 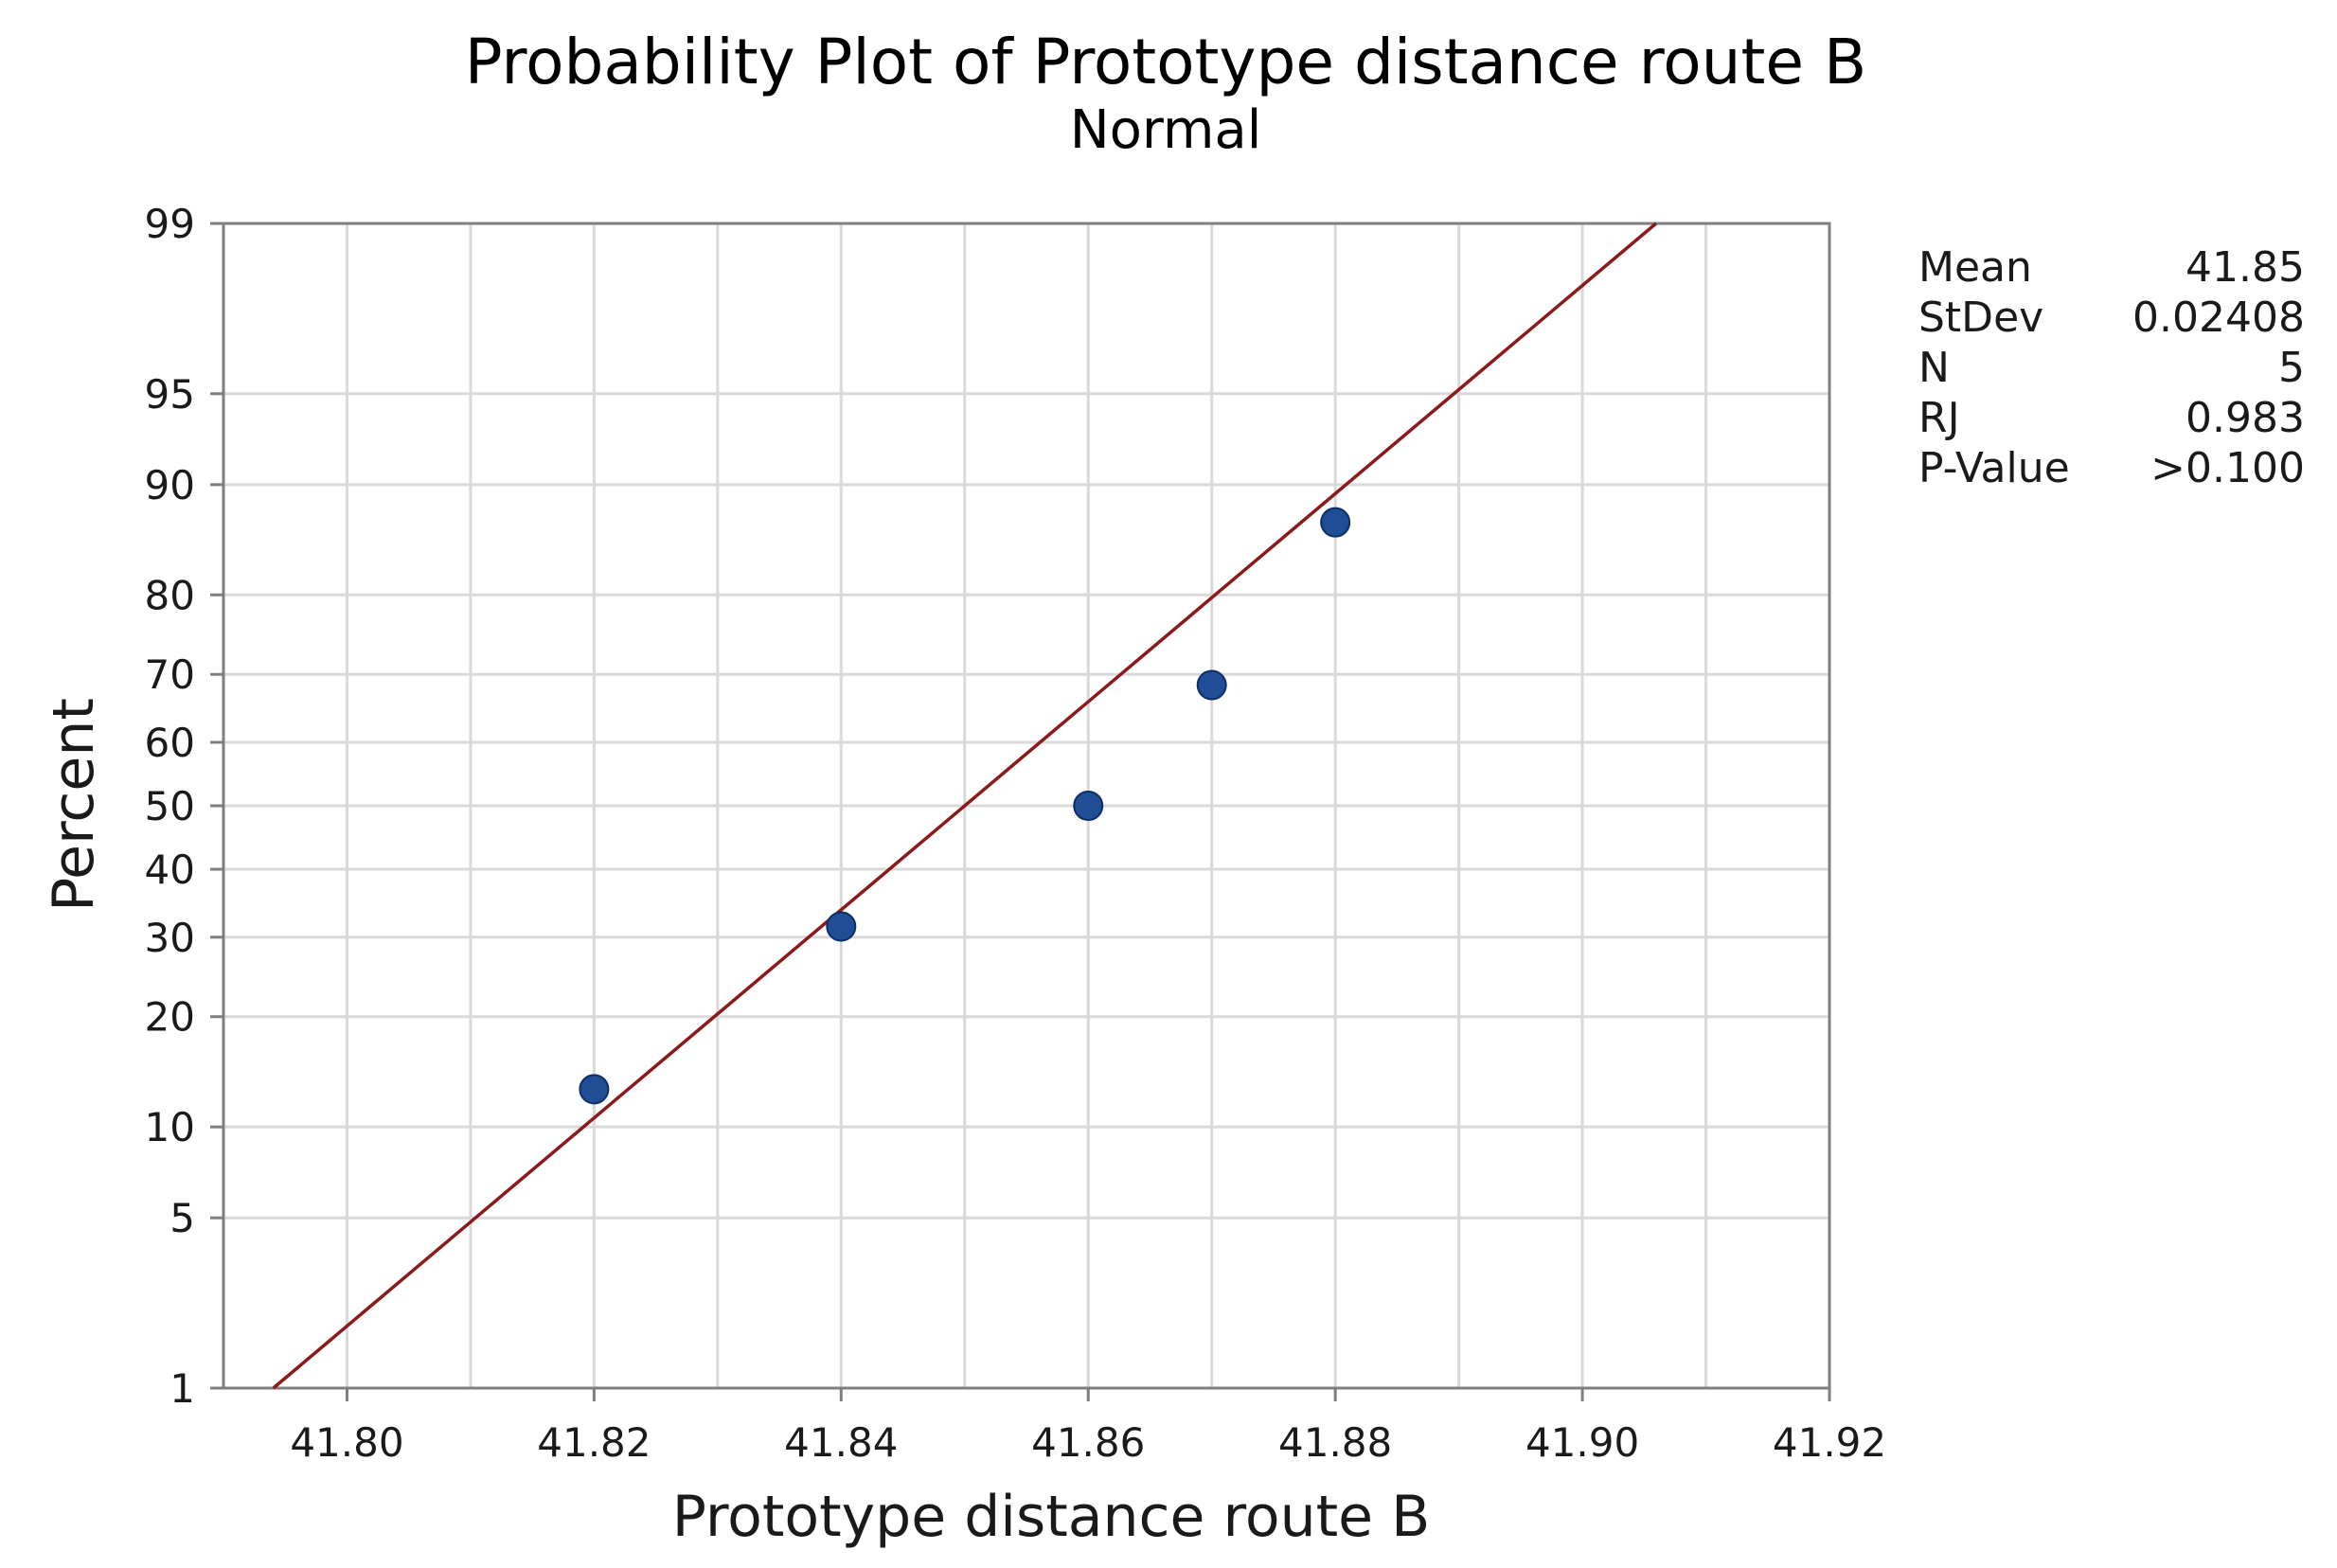 I want to click on chart-subtitle: Normal, so click(x=1166, y=130).